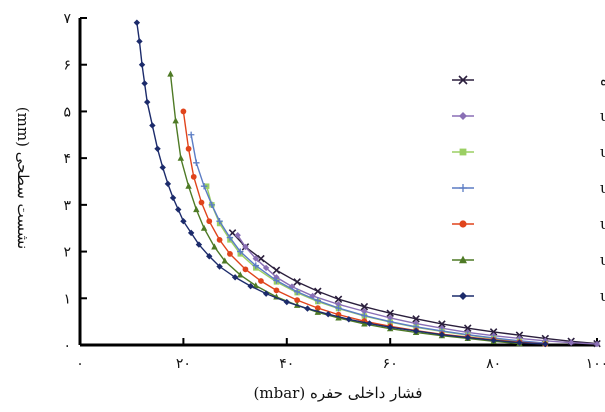  Describe the element at coordinates (67, 299) in the screenshot. I see `y-tick-label: ۱` at that location.